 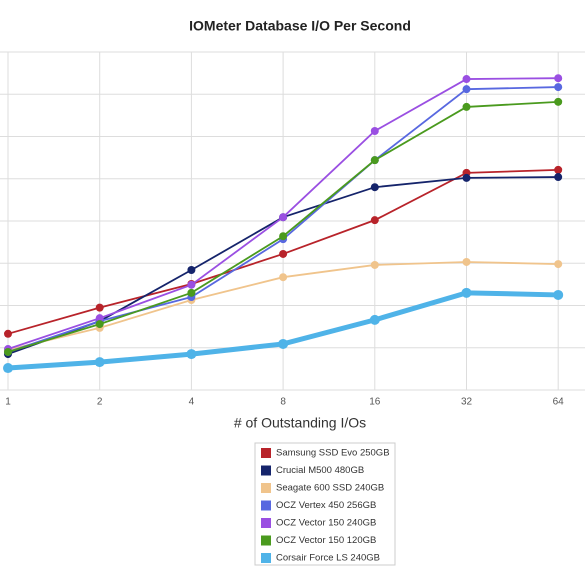 What do you see at coordinates (328, 558) in the screenshot?
I see `legend-label: Corsair Force LS 240GB` at bounding box center [328, 558].